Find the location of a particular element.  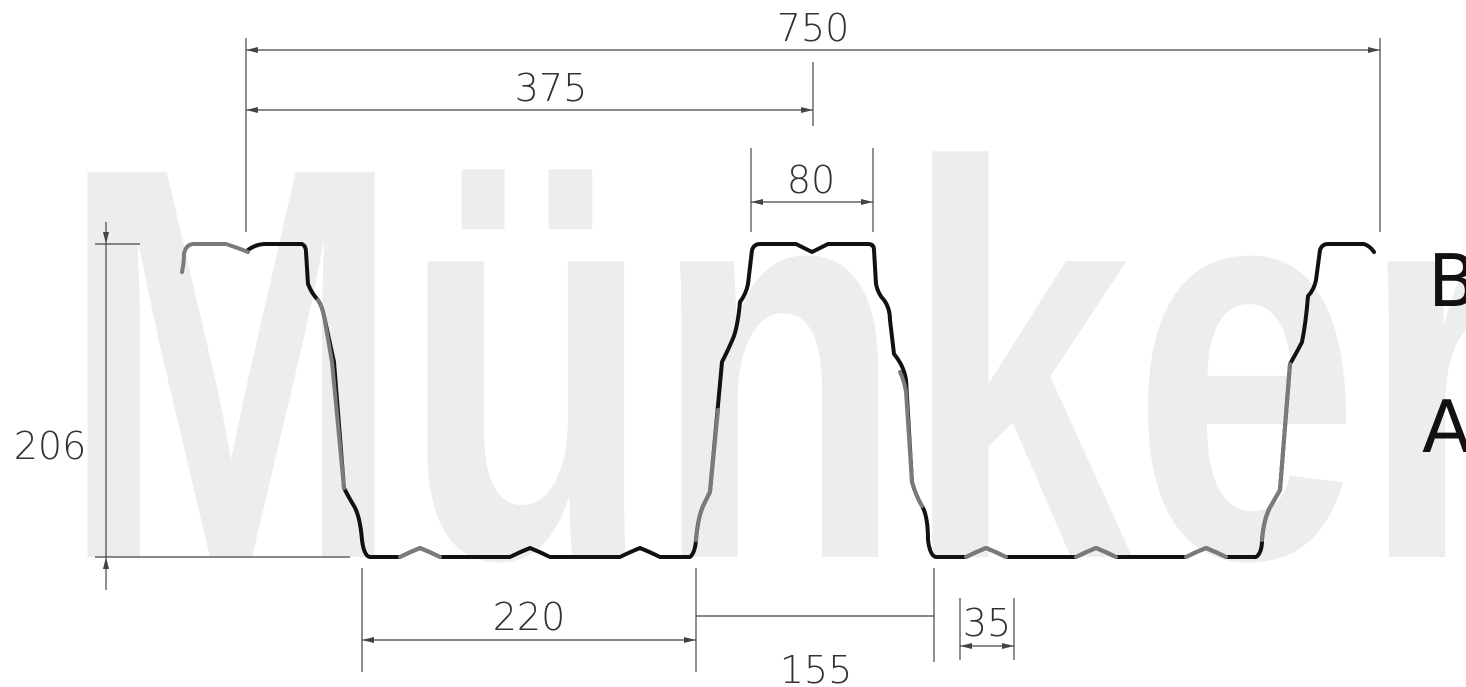

label-750: 750 is located at coordinates (813, 28).